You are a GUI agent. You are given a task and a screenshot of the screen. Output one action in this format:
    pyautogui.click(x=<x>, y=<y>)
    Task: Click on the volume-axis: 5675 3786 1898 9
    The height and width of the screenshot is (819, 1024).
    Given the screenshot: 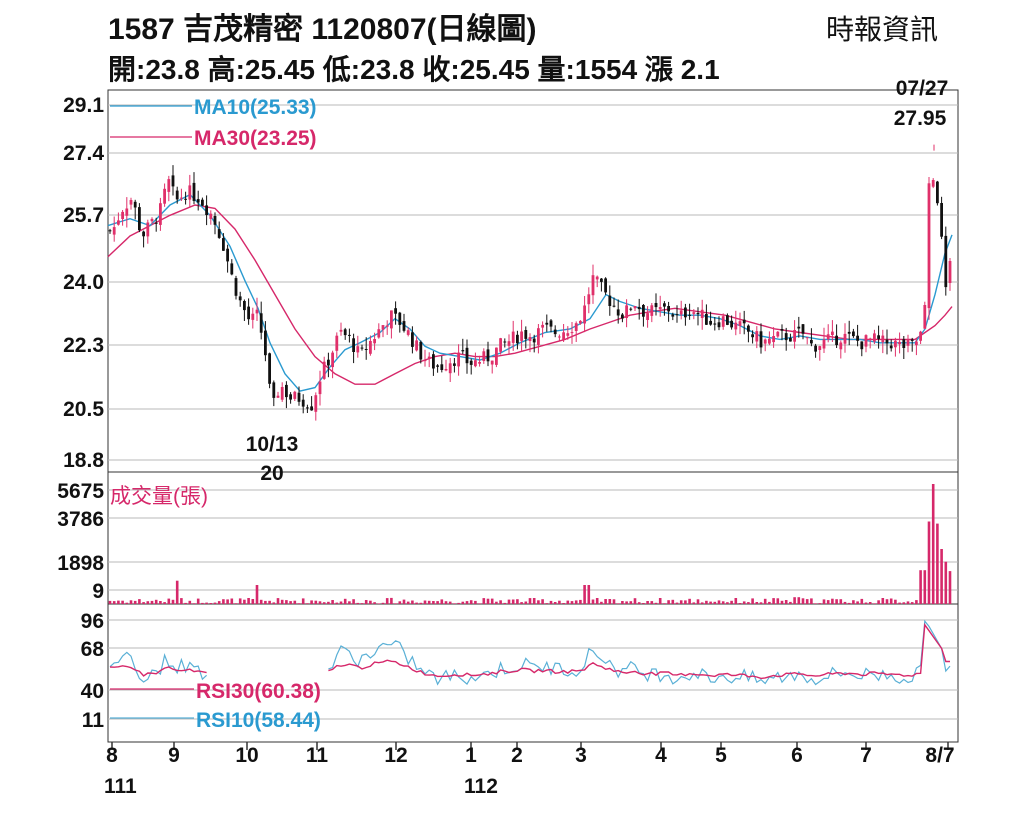 What is the action you would take?
    pyautogui.click(x=80, y=541)
    